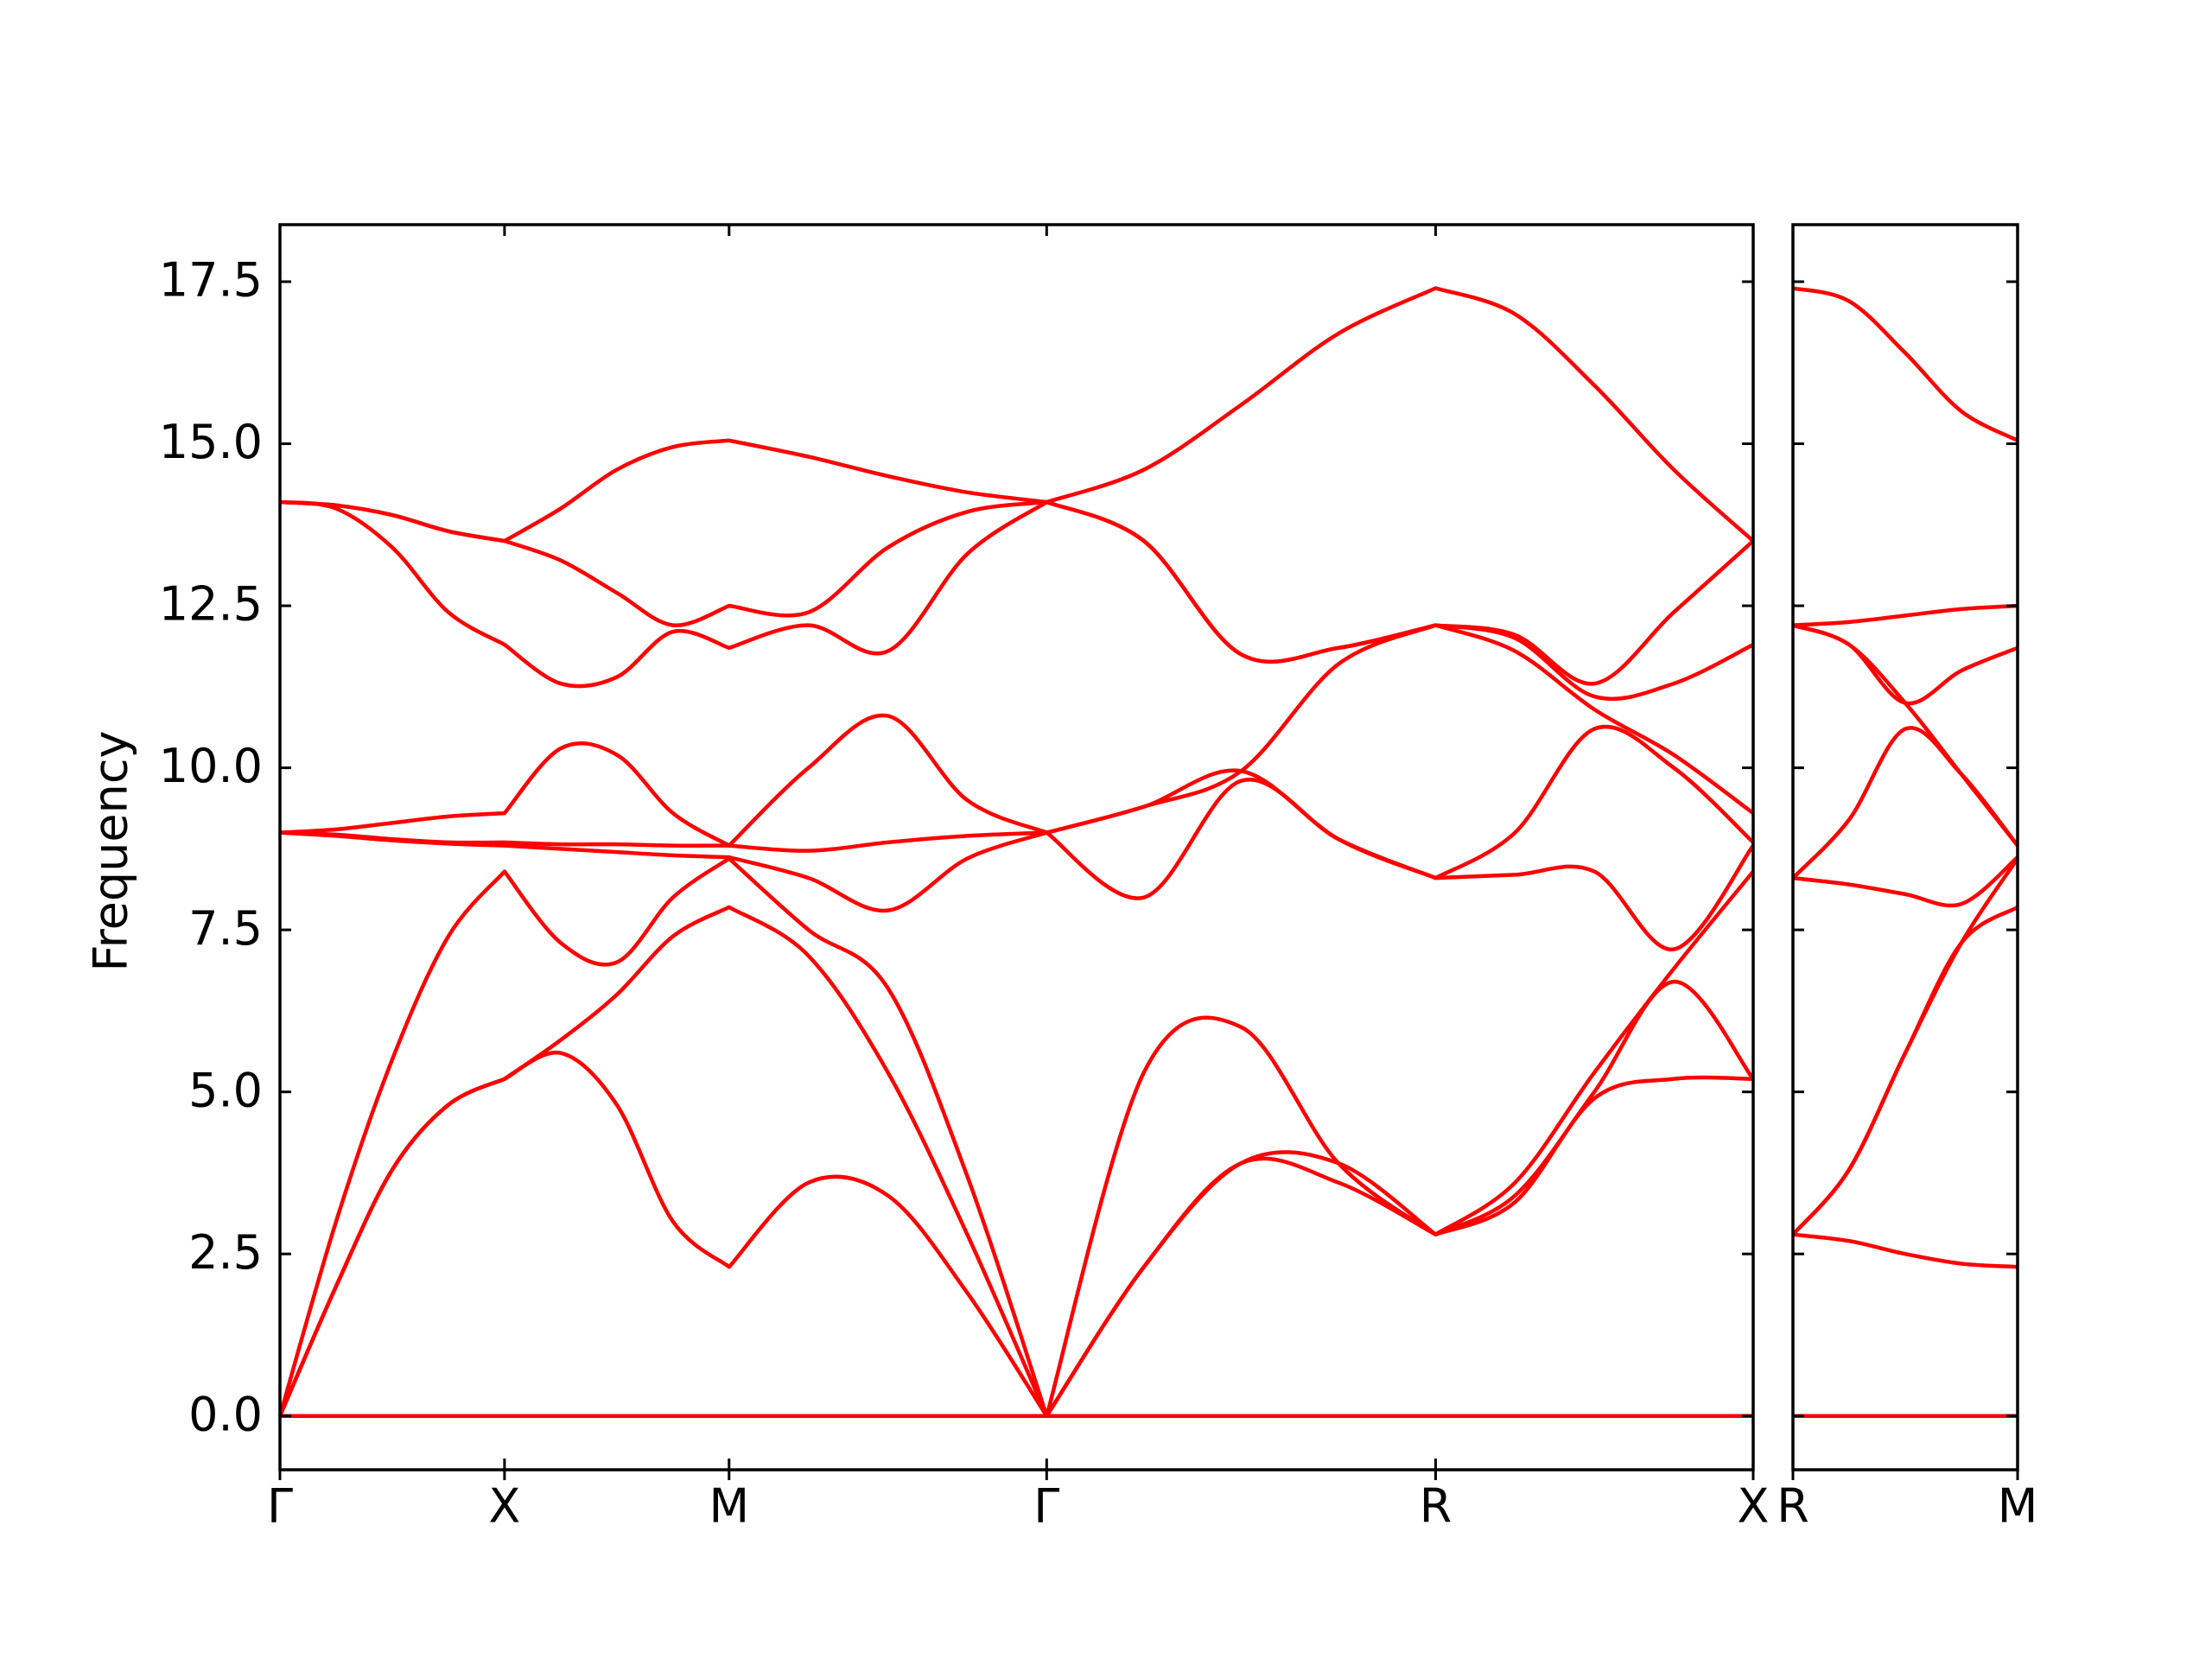 The height and width of the screenshot is (1659, 2212). I want to click on y-tick-label: 5.0, so click(225, 1090).